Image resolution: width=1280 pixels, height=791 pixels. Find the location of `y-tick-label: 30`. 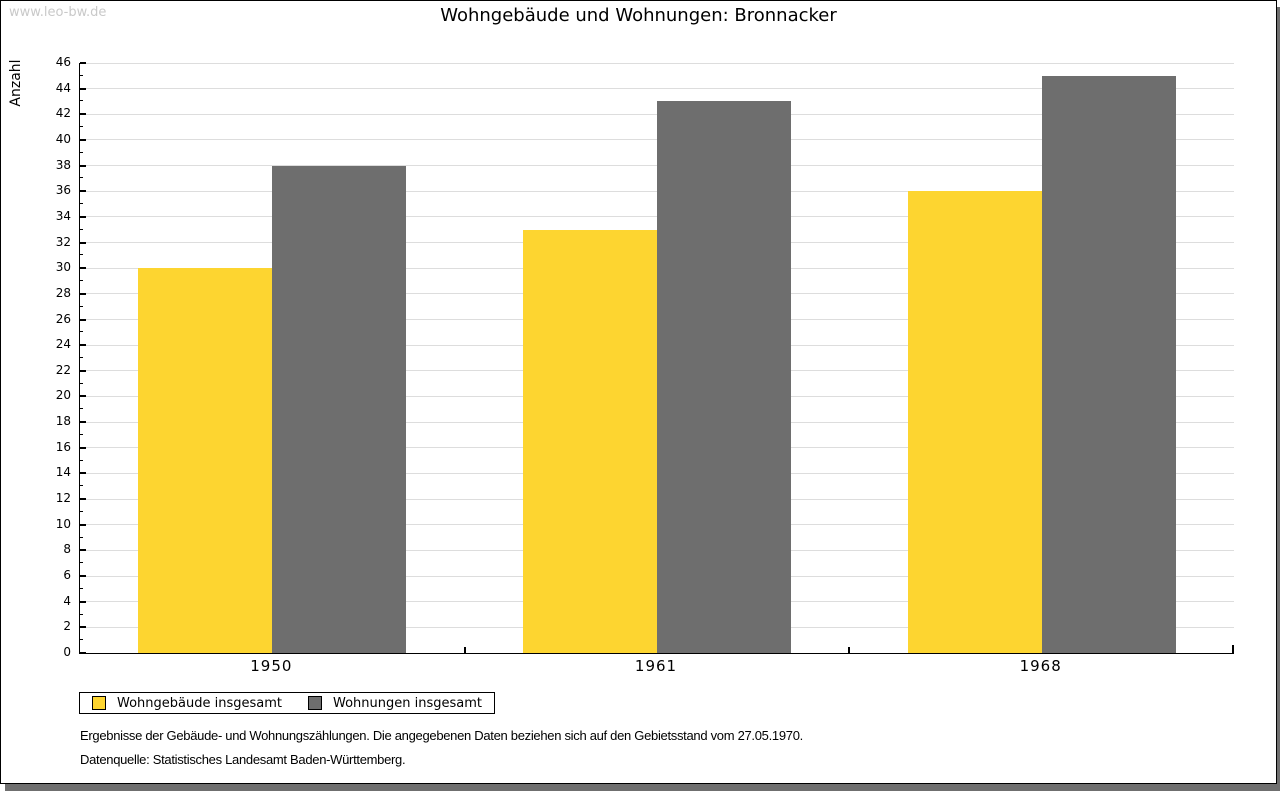

y-tick-label: 30 is located at coordinates (63, 267).